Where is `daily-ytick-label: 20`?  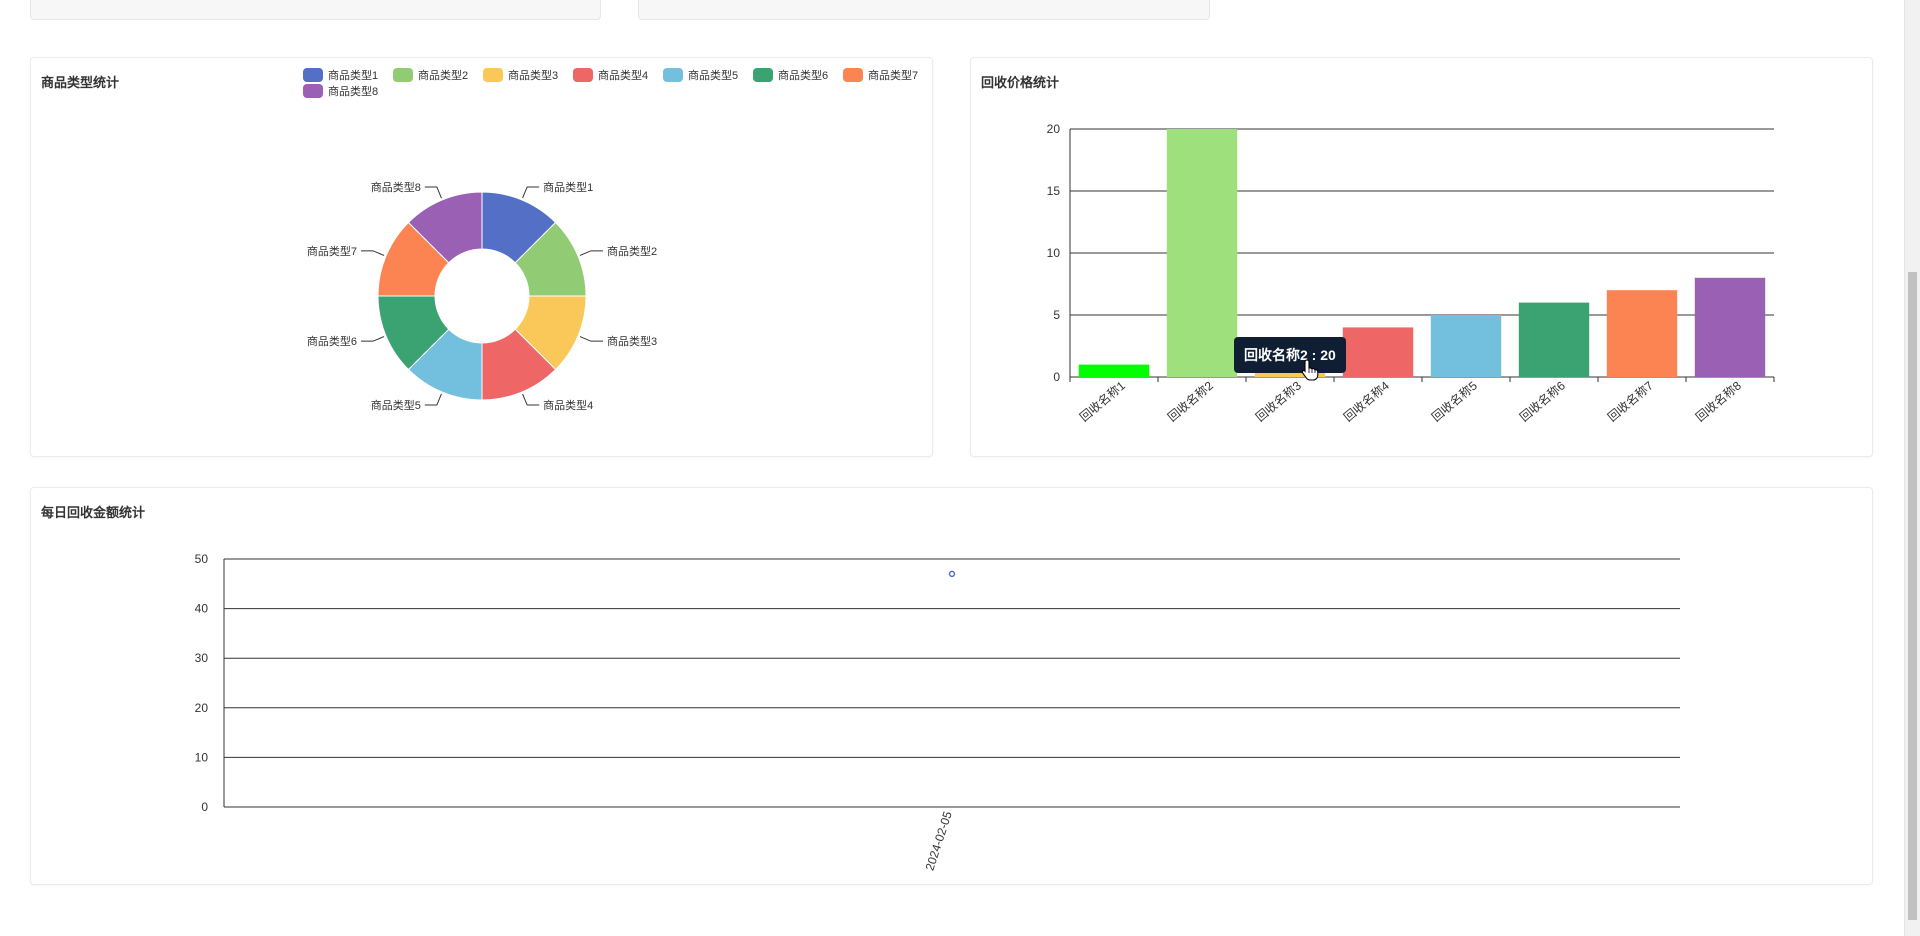 daily-ytick-label: 20 is located at coordinates (202, 708).